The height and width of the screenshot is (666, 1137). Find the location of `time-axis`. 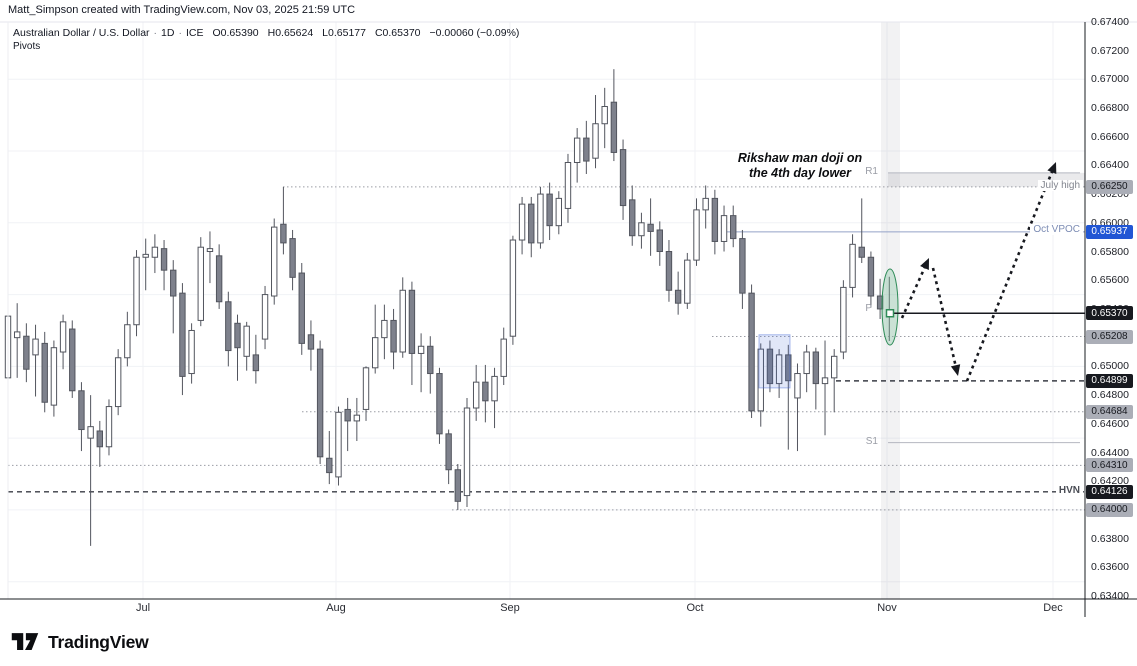

time-axis is located at coordinates (546, 608).